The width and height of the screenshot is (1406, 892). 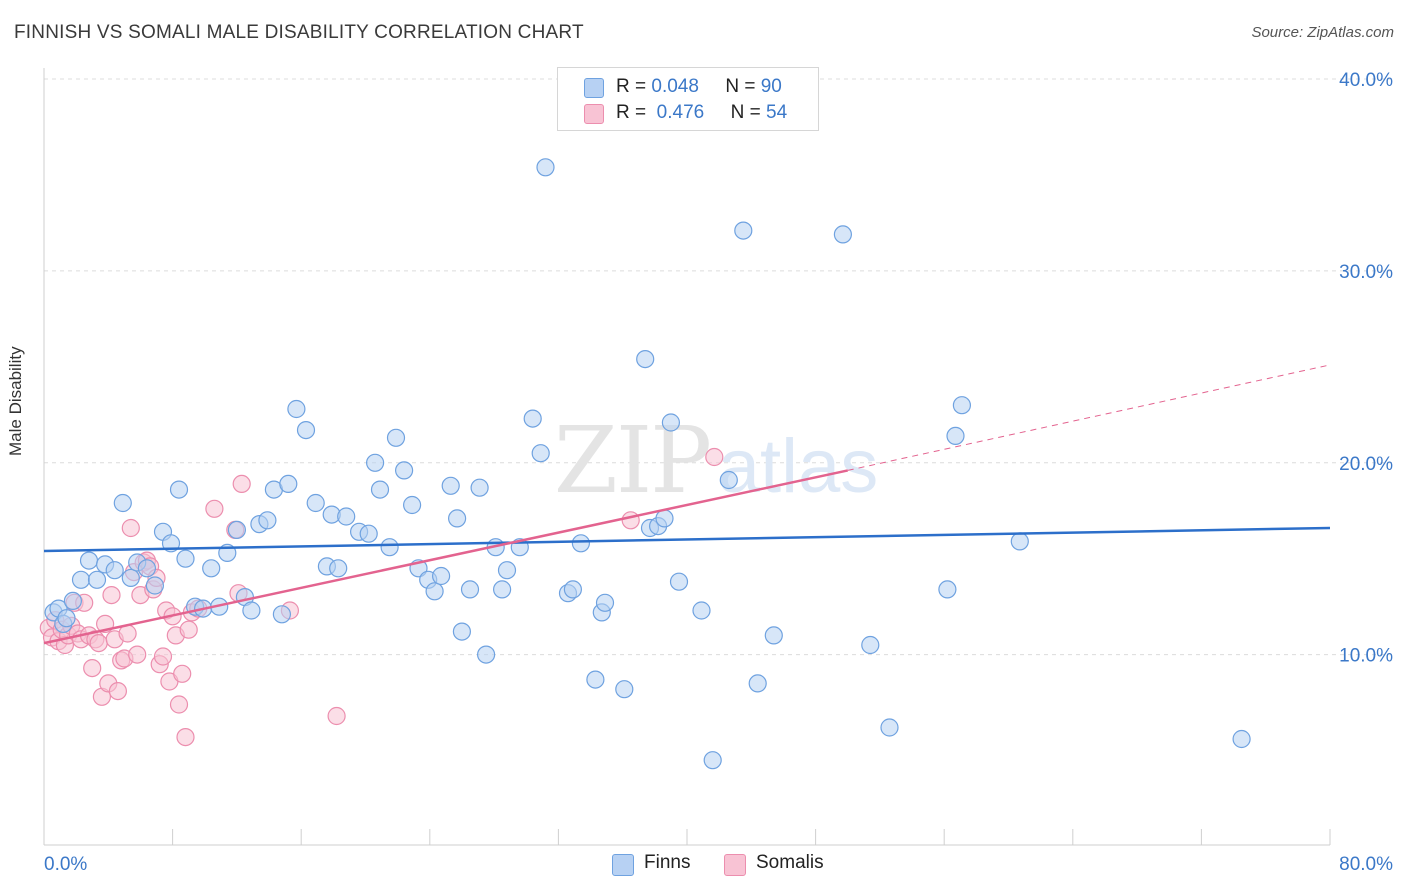 What do you see at coordinates (687, 539) in the screenshot?
I see `finns-trend-line` at bounding box center [687, 539].